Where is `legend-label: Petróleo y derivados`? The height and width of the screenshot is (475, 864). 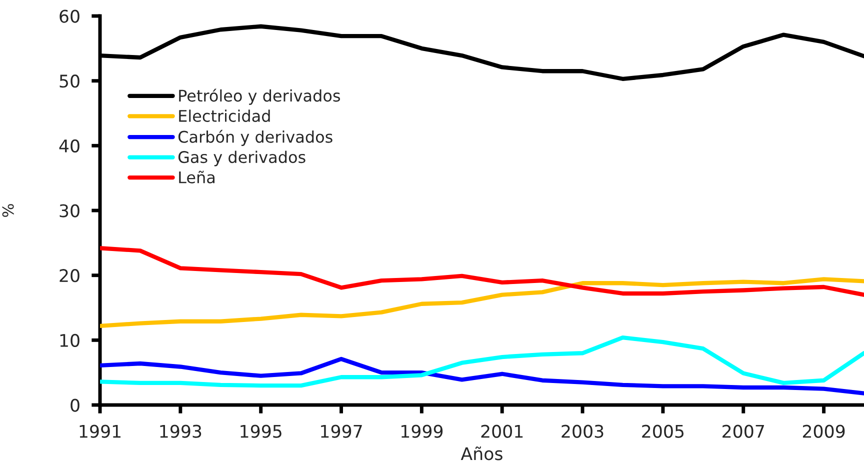
legend-label: Petróleo y derivados is located at coordinates (259, 96).